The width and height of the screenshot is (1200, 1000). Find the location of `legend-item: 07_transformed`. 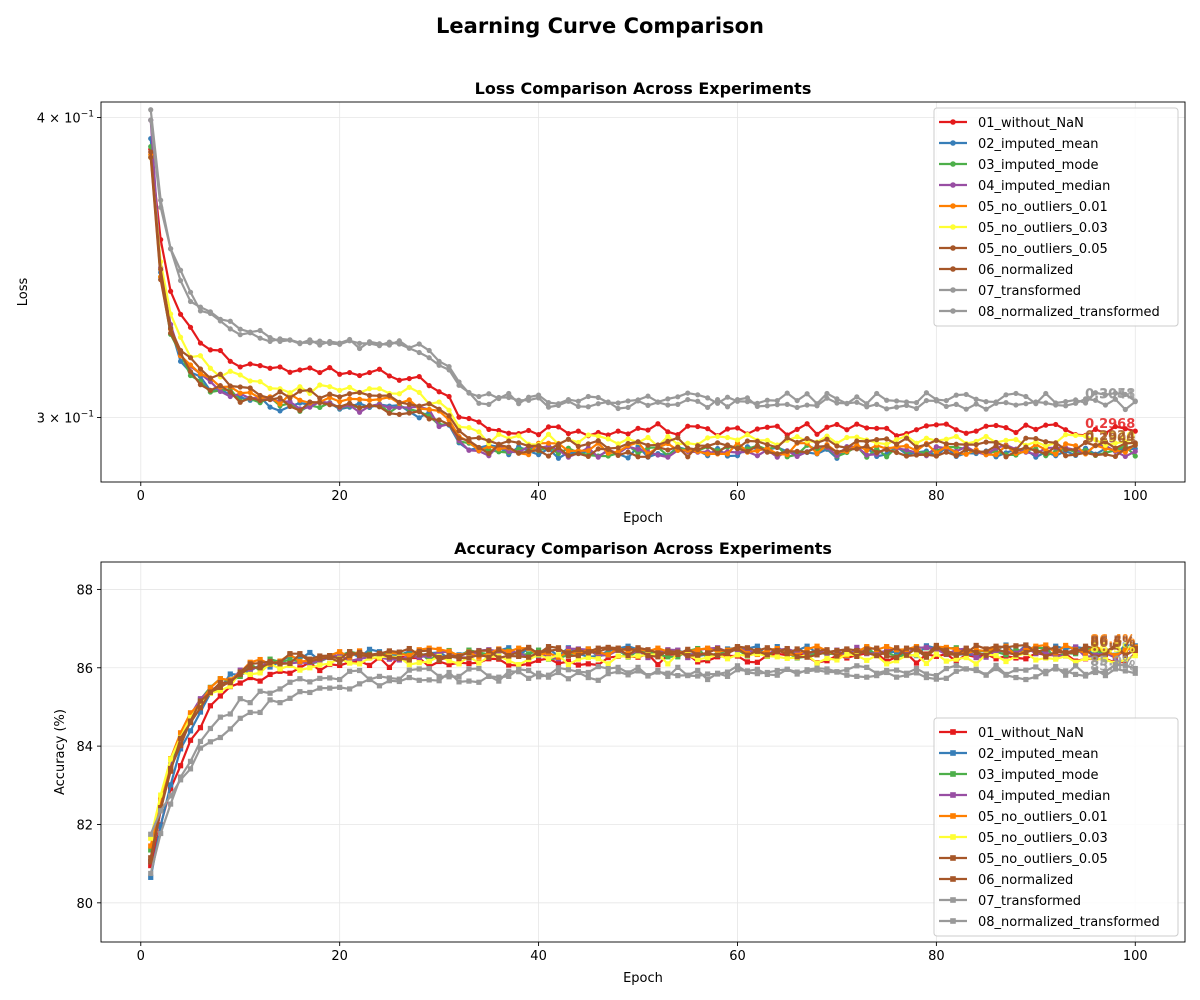

legend-item: 07_transformed is located at coordinates (1010, 291).